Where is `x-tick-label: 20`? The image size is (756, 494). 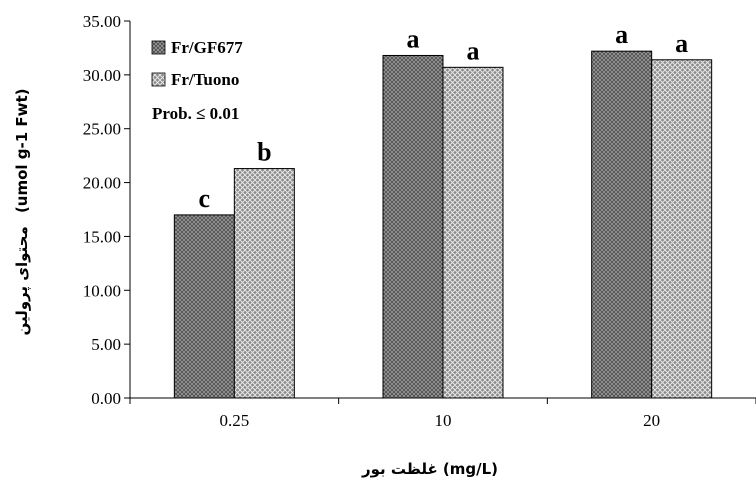 x-tick-label: 20 is located at coordinates (651, 420).